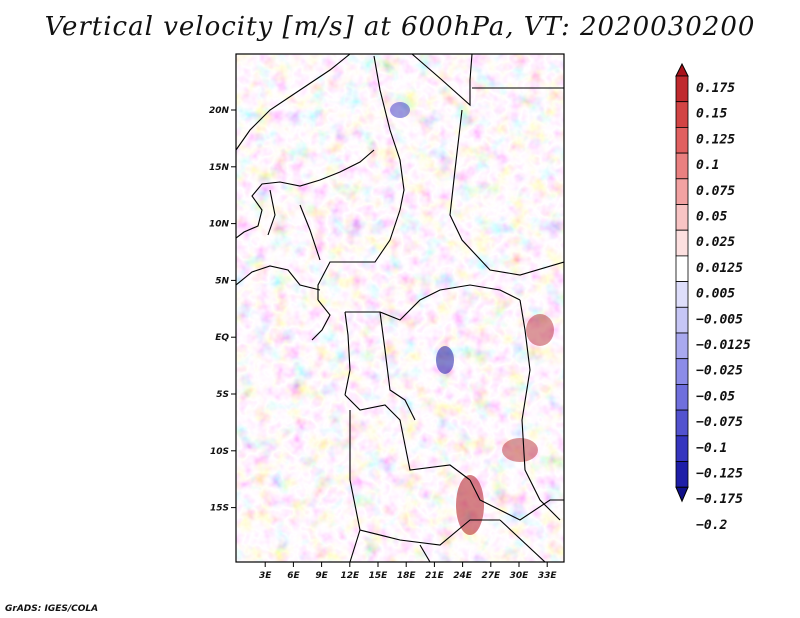 The image size is (800, 618). What do you see at coordinates (379, 576) in the screenshot?
I see `x-tick-label: 15E` at bounding box center [379, 576].